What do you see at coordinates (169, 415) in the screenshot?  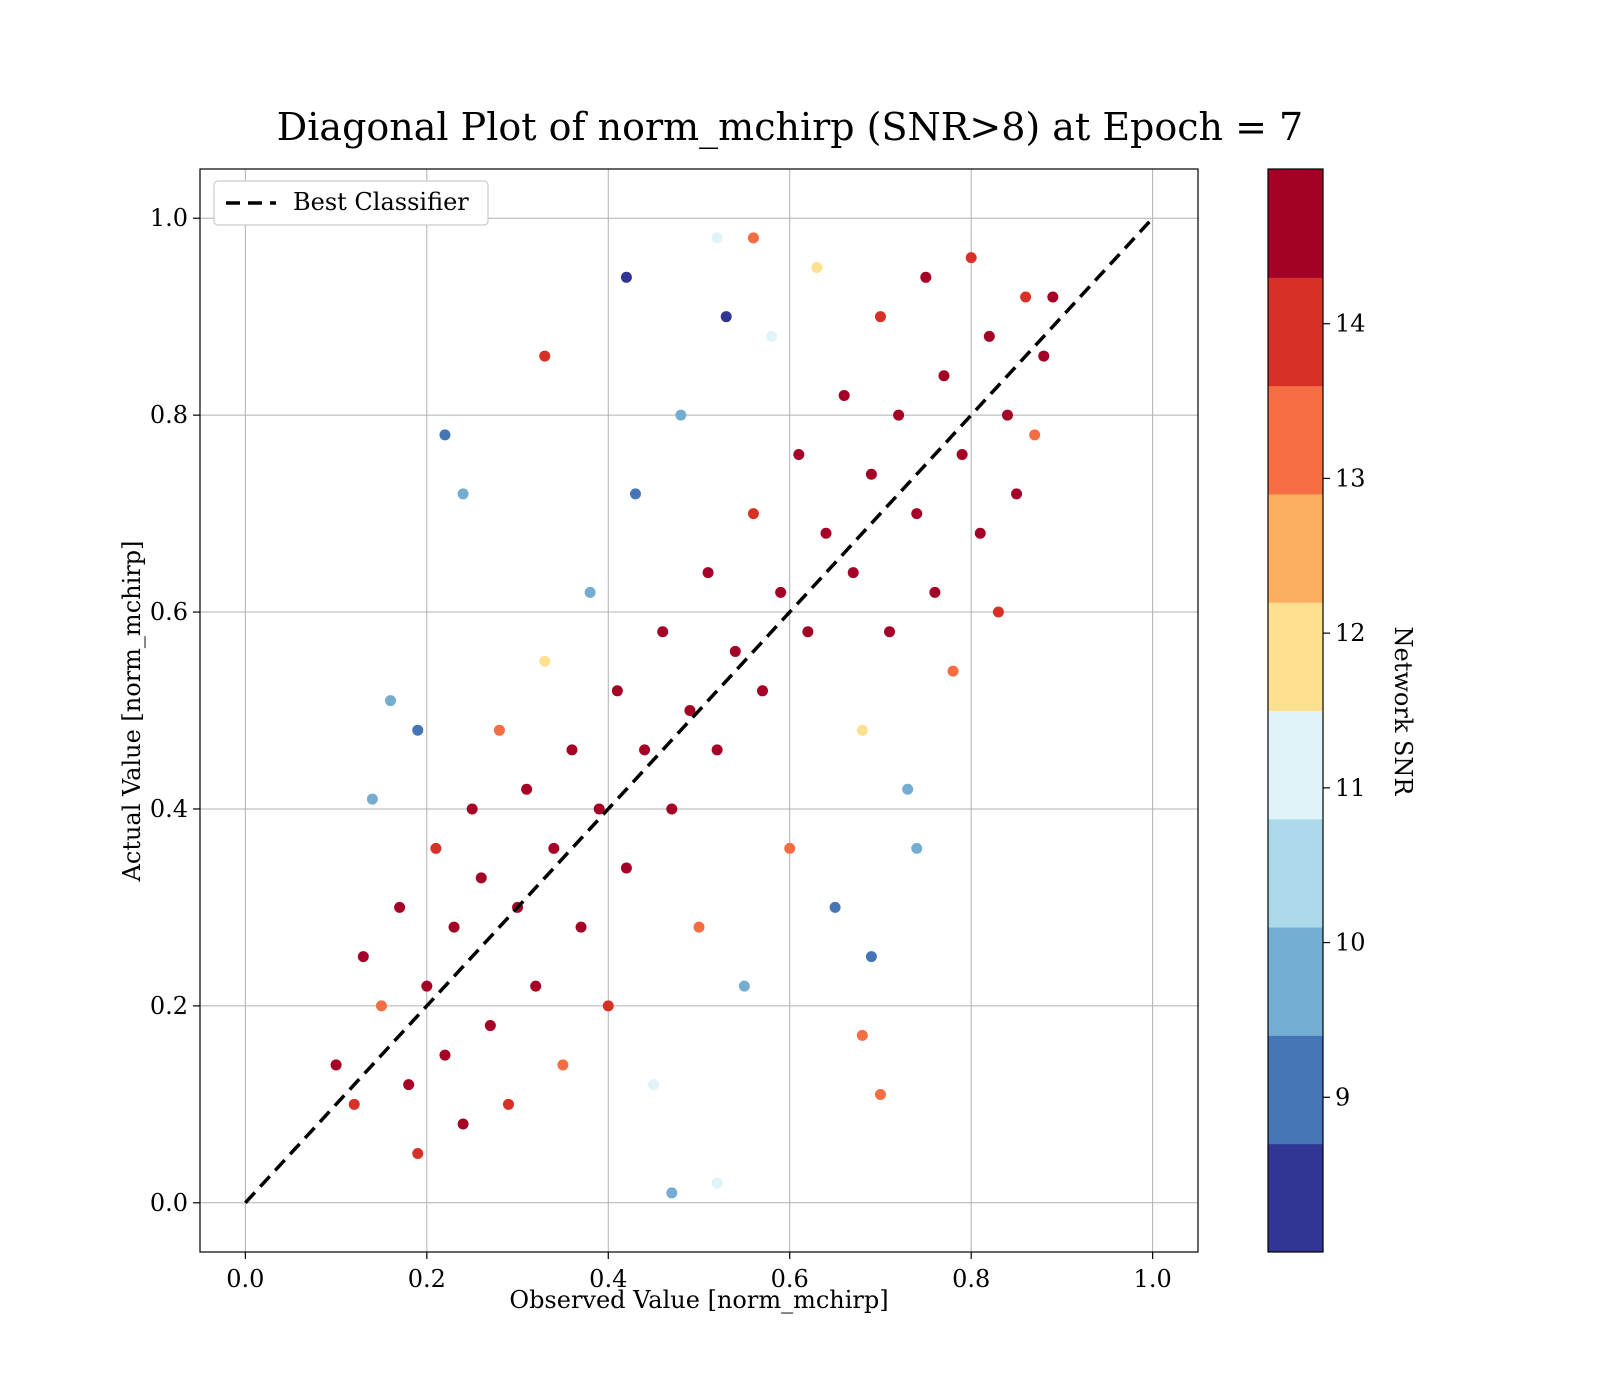 I see `y-tick-label: 0.8` at bounding box center [169, 415].